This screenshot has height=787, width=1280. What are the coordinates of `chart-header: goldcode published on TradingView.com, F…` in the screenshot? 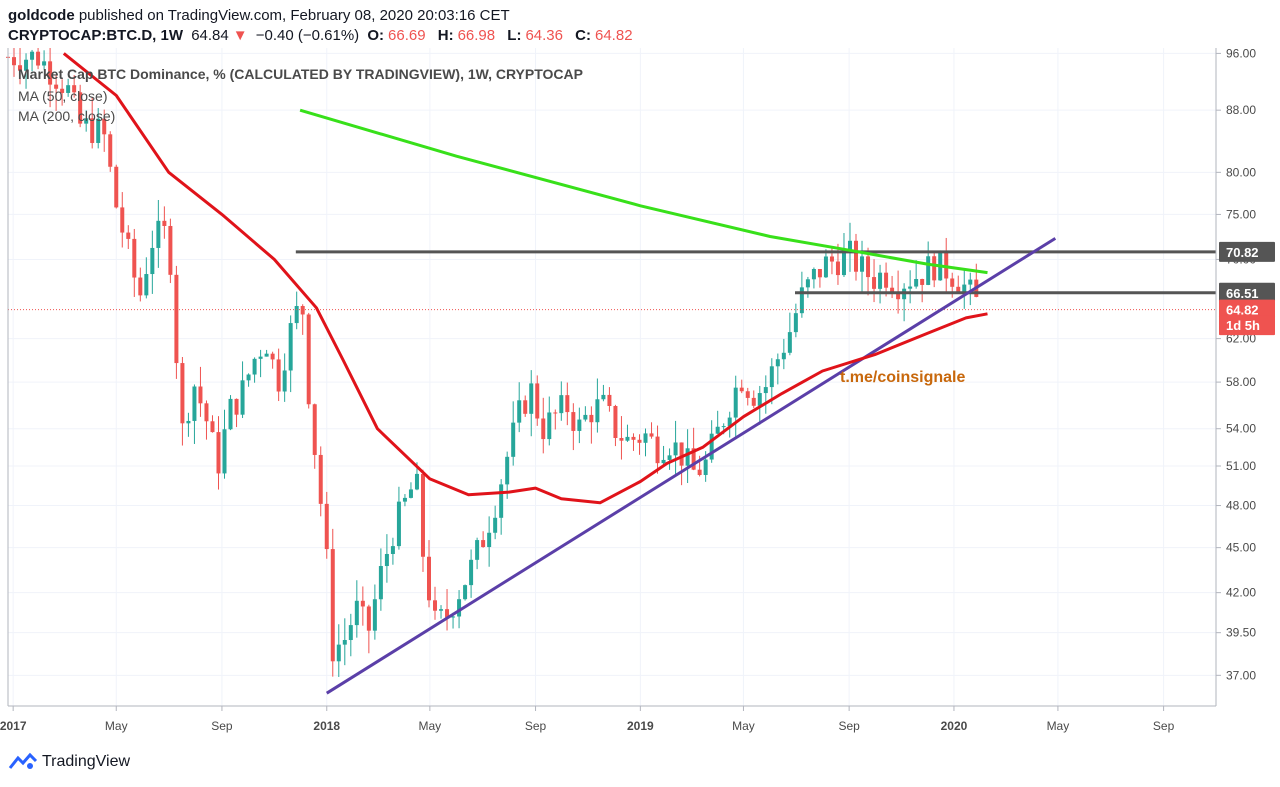 It's located at (324, 26).